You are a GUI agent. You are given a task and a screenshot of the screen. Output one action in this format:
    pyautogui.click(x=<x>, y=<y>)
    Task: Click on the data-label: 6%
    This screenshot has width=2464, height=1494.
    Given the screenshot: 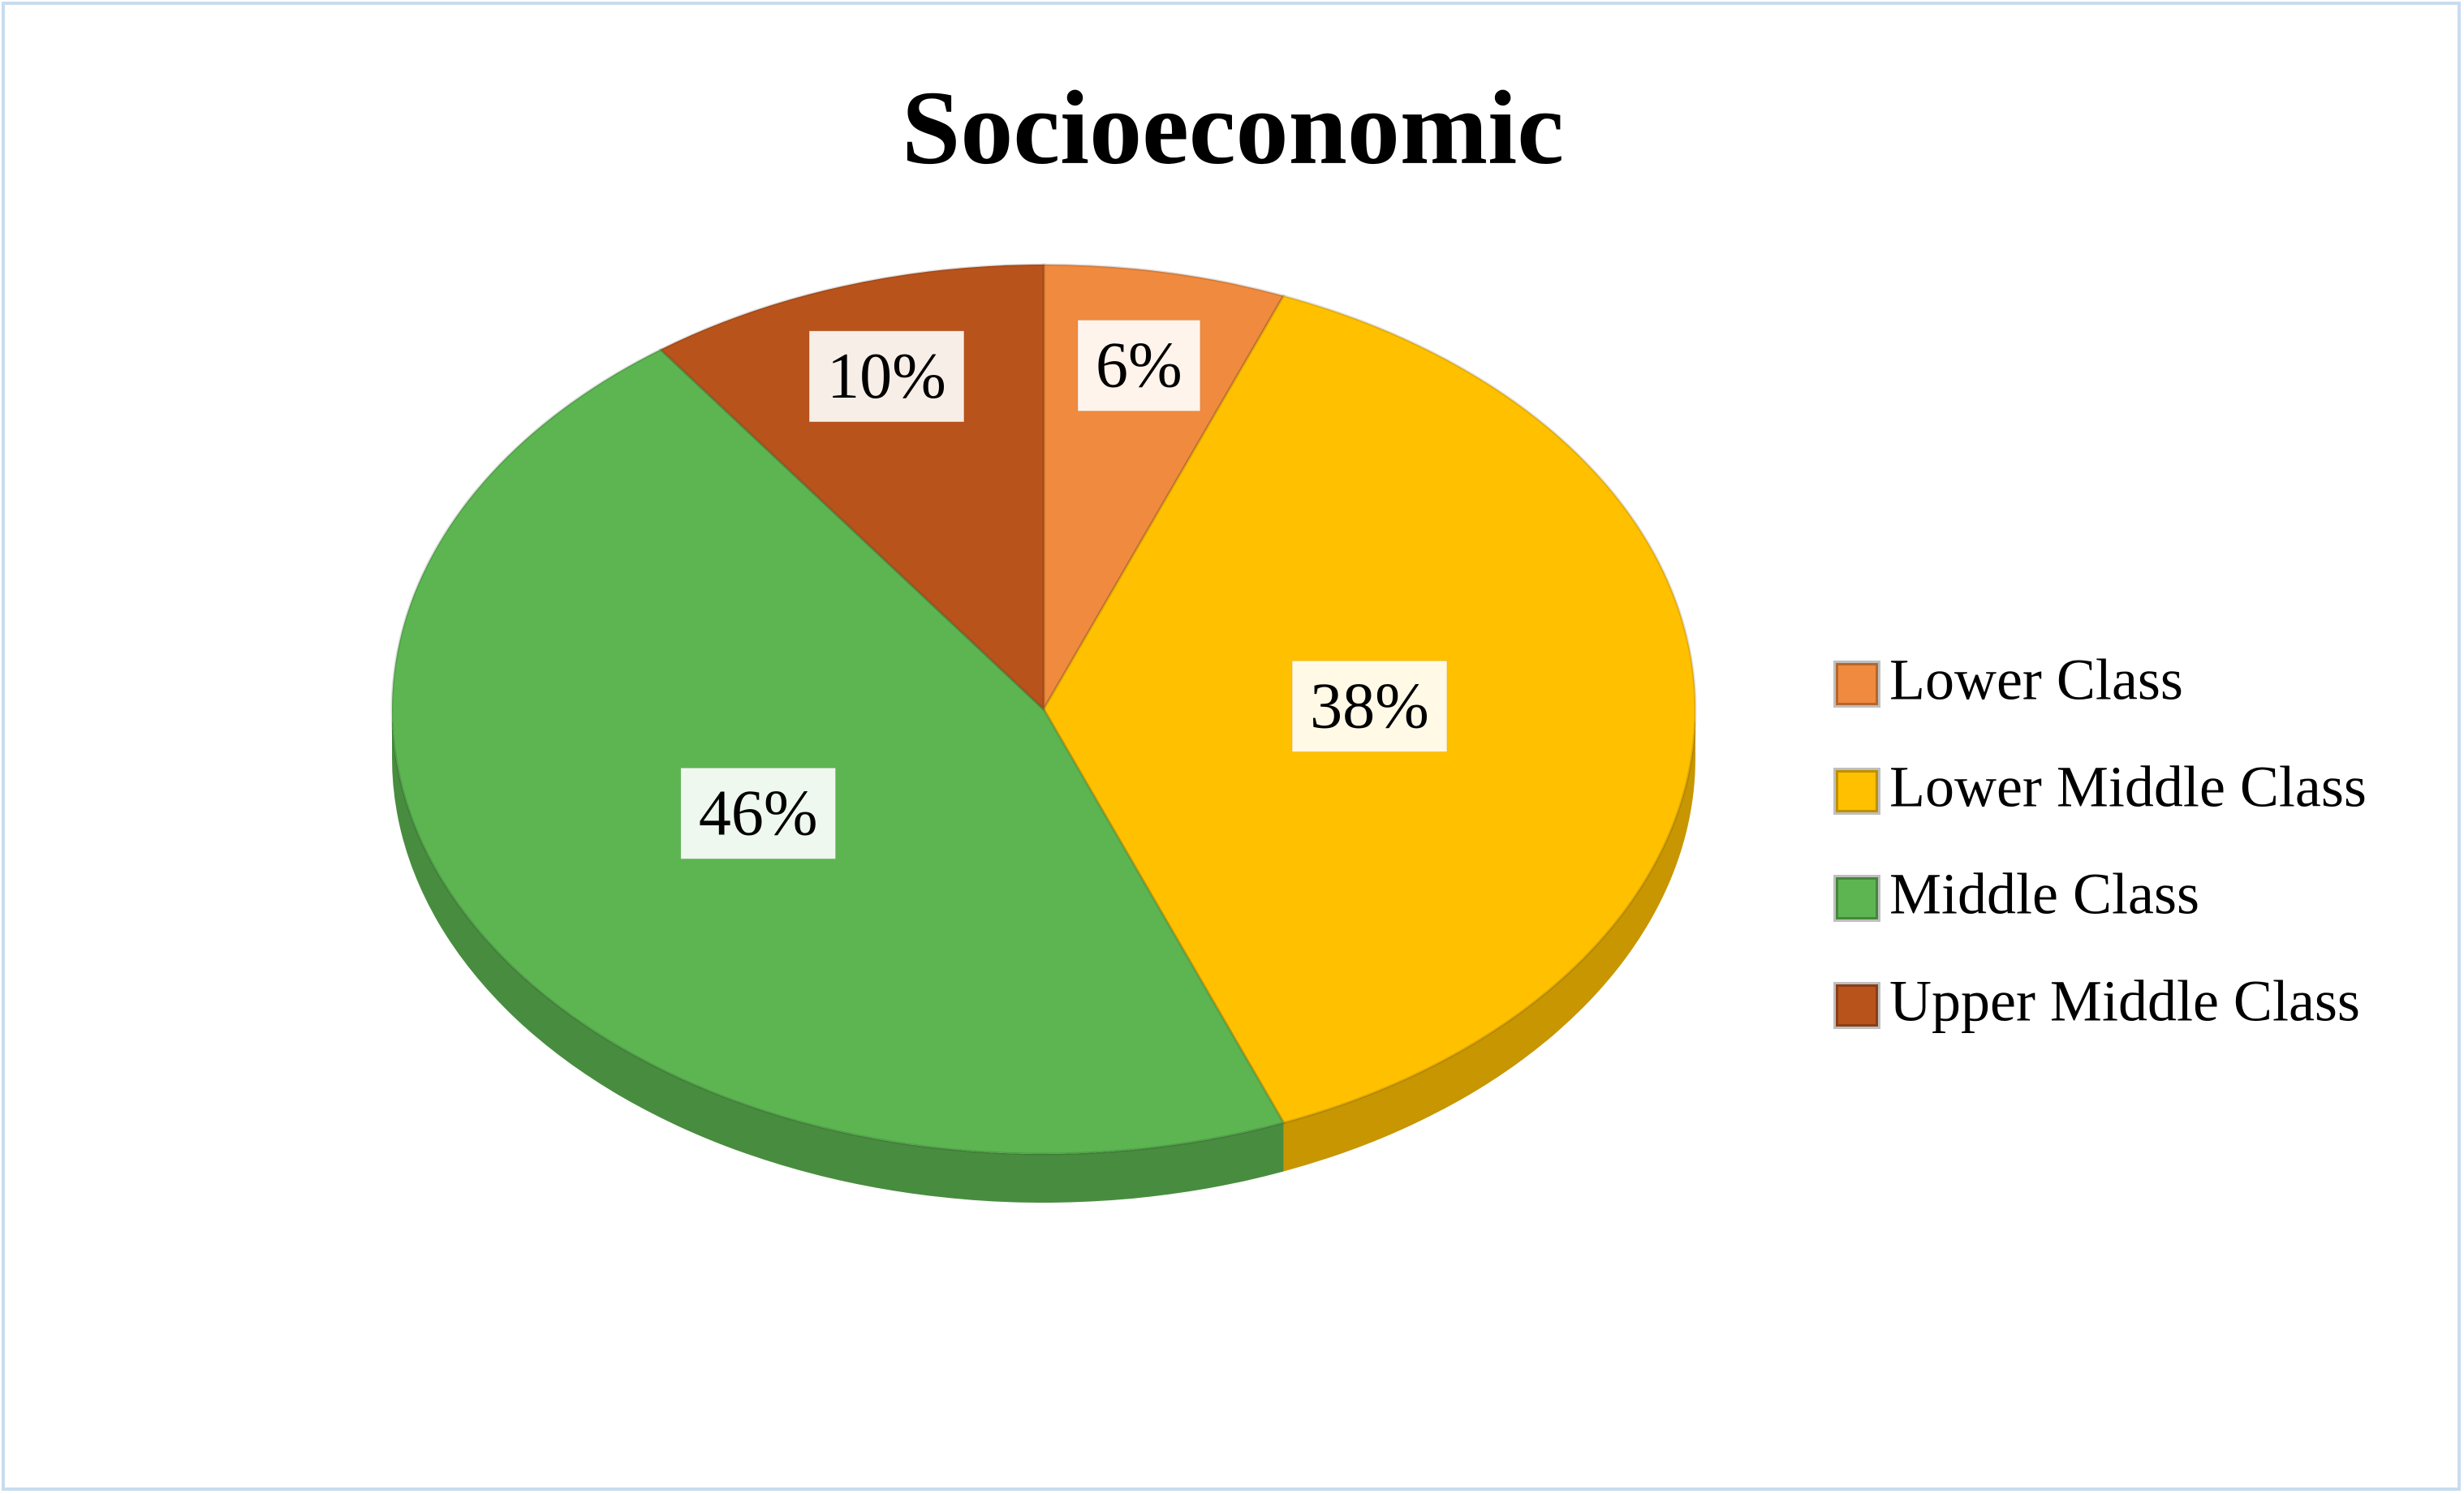 What is the action you would take?
    pyautogui.click(x=1139, y=365)
    